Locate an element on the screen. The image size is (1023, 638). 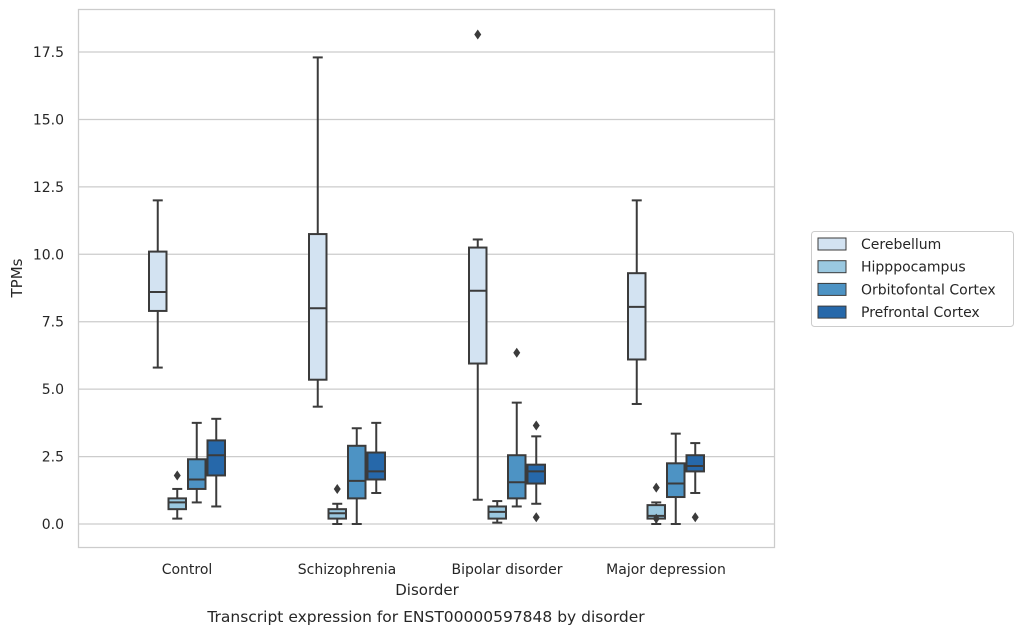
series-orbitofontal-cortex is located at coordinates (436, 436).